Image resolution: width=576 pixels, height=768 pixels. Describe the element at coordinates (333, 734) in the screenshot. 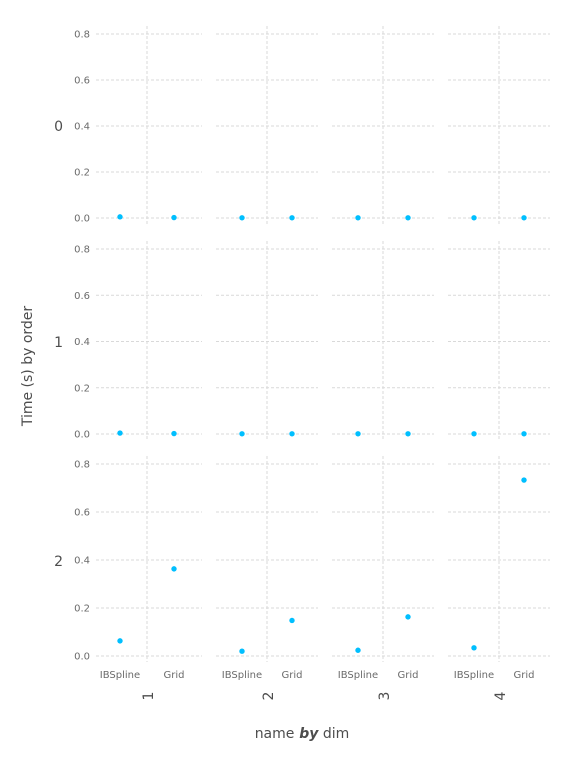

I see `x-axis-label-part: dim` at that location.